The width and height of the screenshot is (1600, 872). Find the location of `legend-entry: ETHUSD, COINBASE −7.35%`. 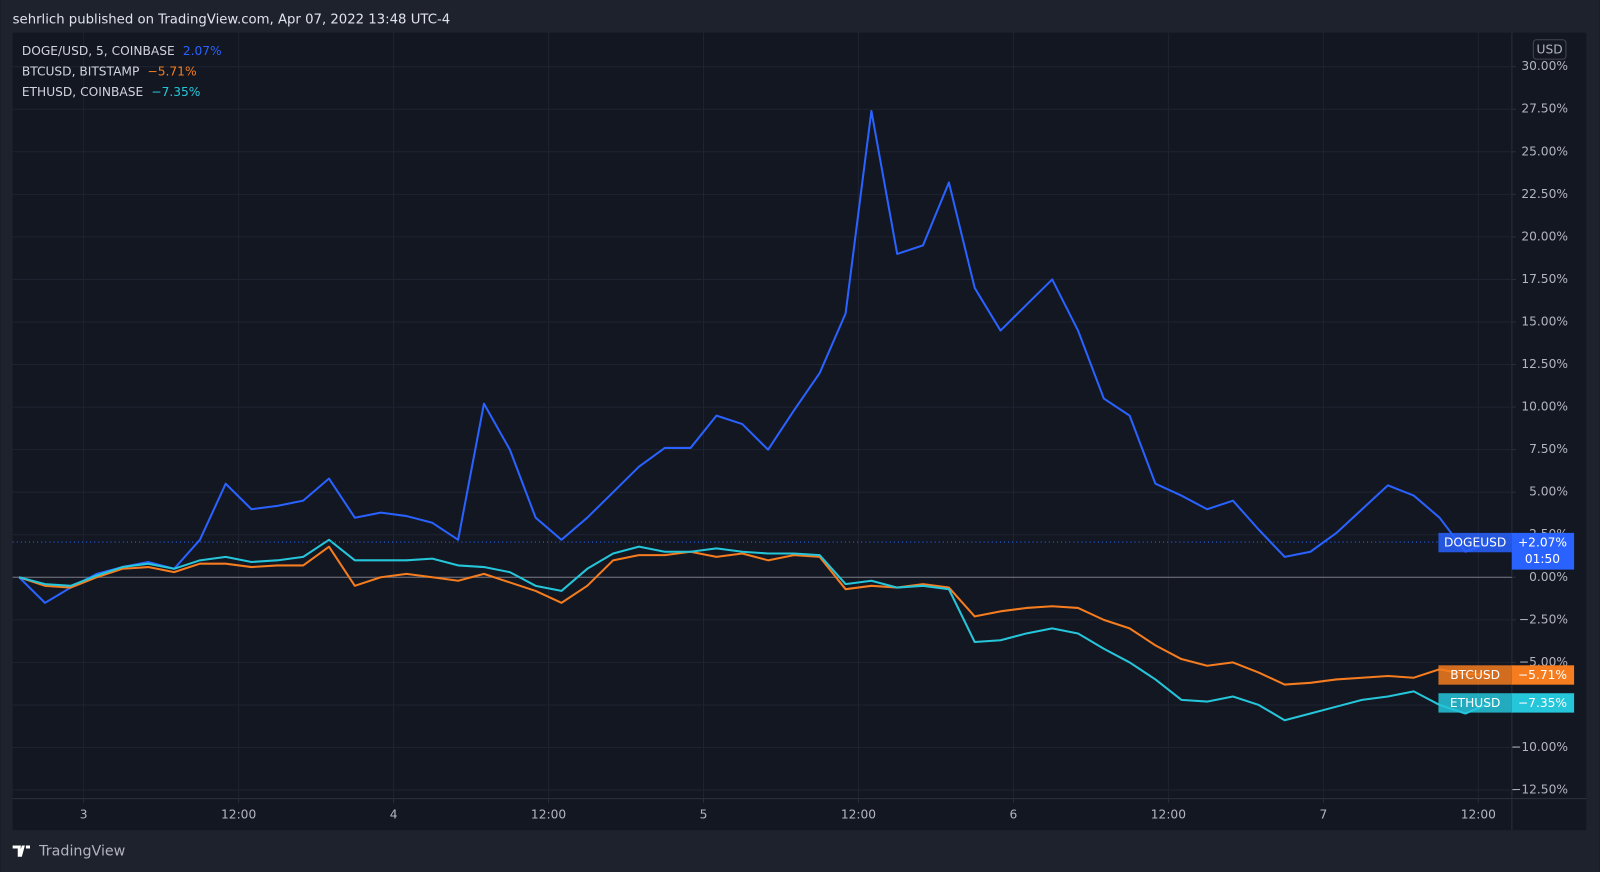

legend-entry: ETHUSD, COINBASE −7.35% is located at coordinates (111, 91).